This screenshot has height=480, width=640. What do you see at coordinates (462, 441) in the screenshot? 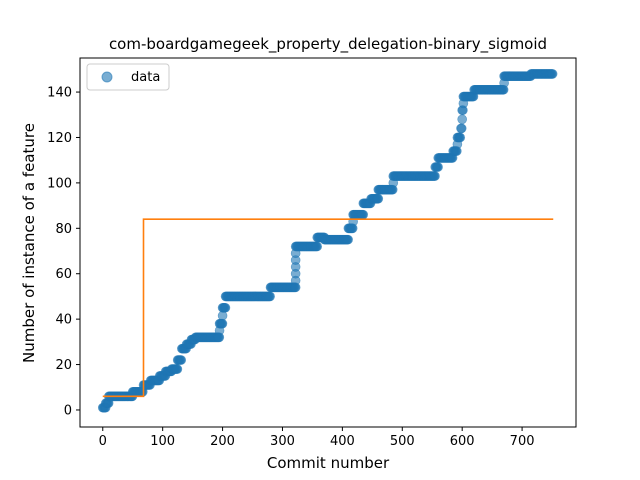
I see `x-tick-label: 600` at bounding box center [462, 441].